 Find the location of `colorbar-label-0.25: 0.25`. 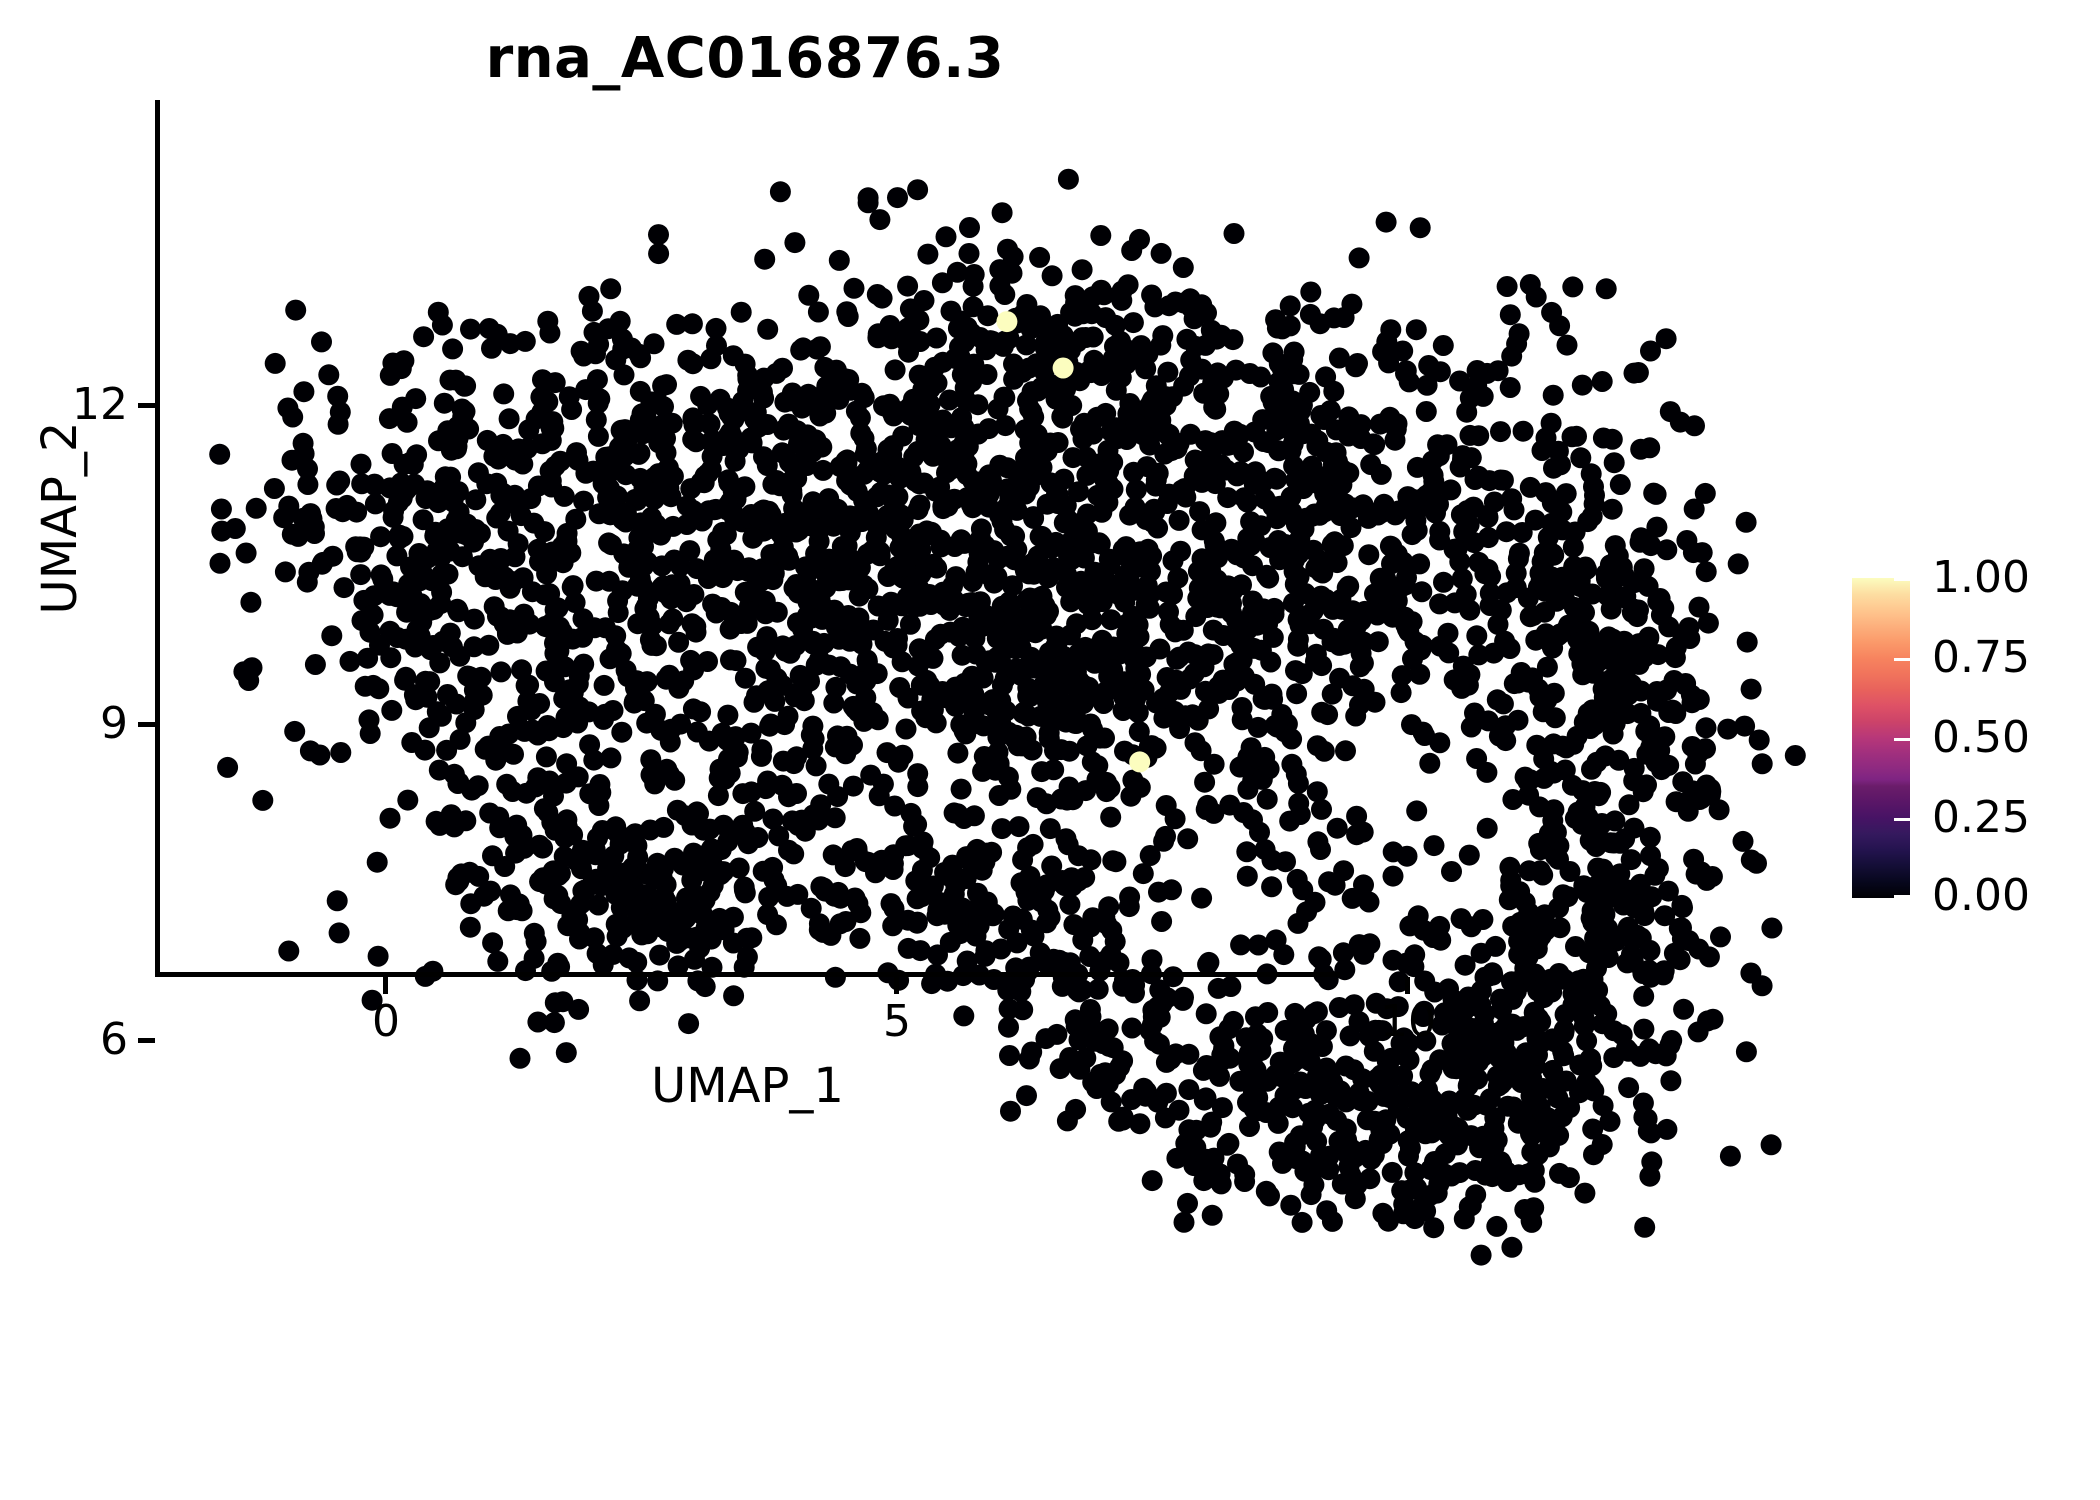

colorbar-label-0.25: 0.25 is located at coordinates (1981, 817).